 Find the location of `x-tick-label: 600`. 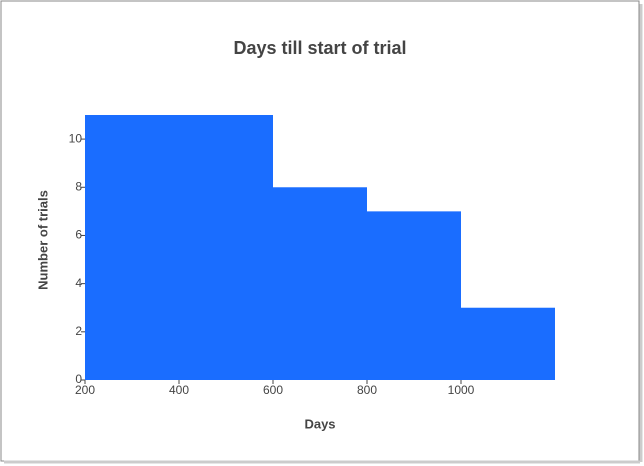

x-tick-label: 600 is located at coordinates (273, 390).